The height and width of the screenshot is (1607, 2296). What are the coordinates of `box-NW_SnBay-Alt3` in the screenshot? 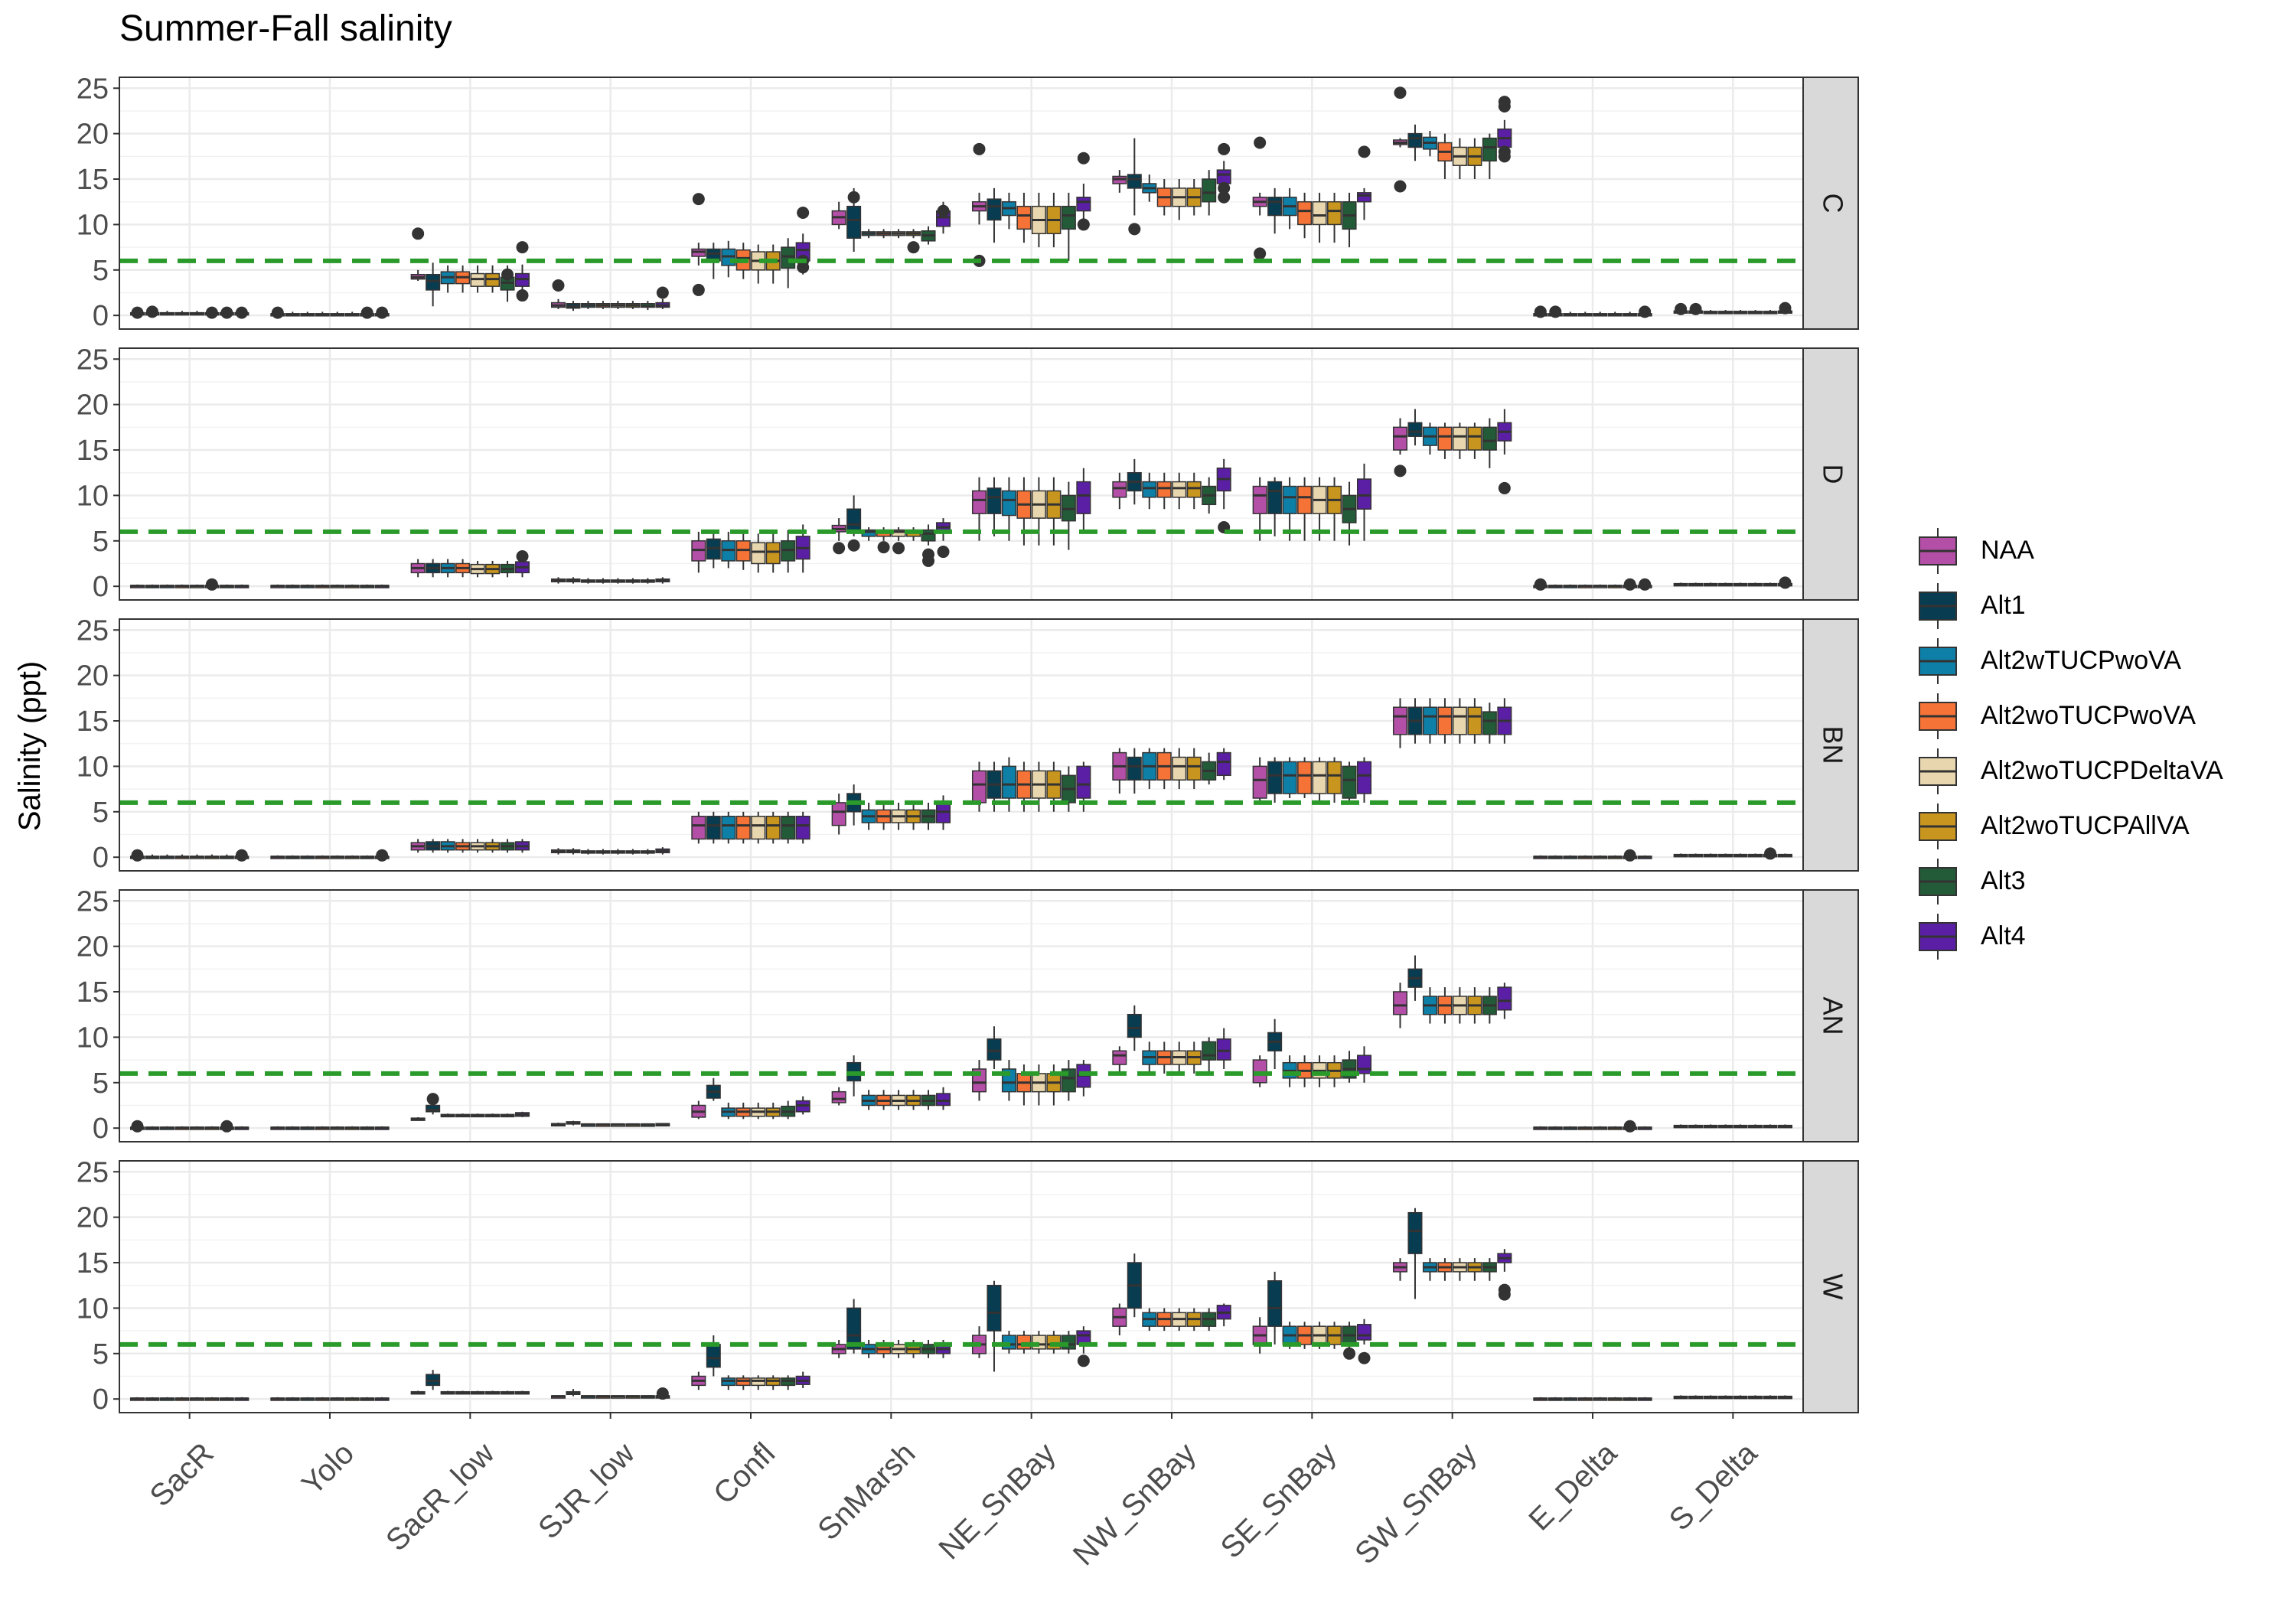 It's located at (1209, 1055).